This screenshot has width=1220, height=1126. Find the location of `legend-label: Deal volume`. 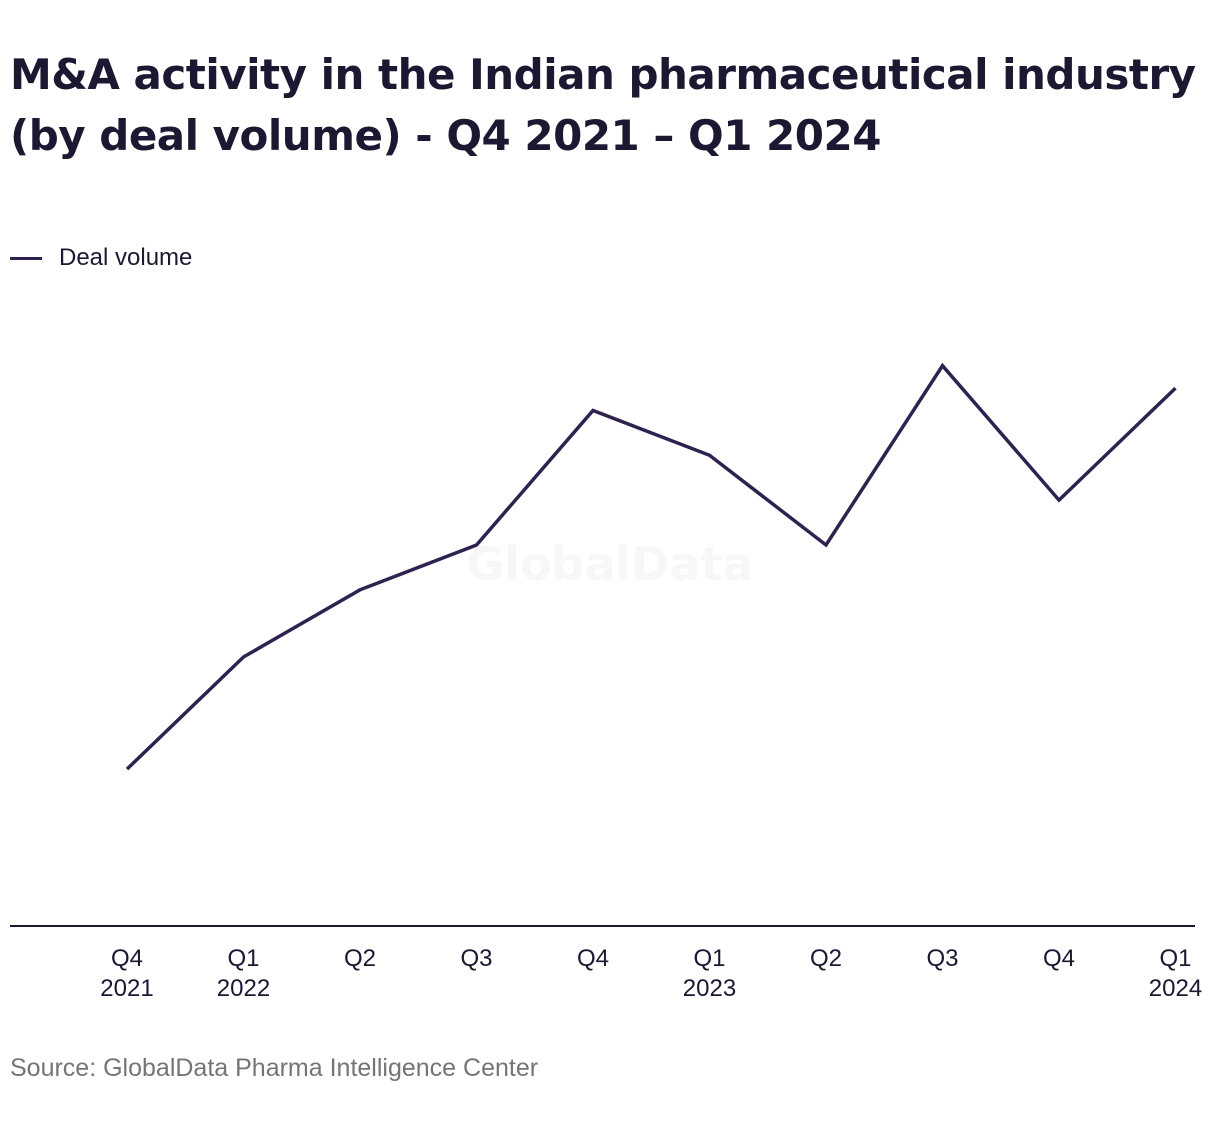

legend-label: Deal volume is located at coordinates (126, 257).